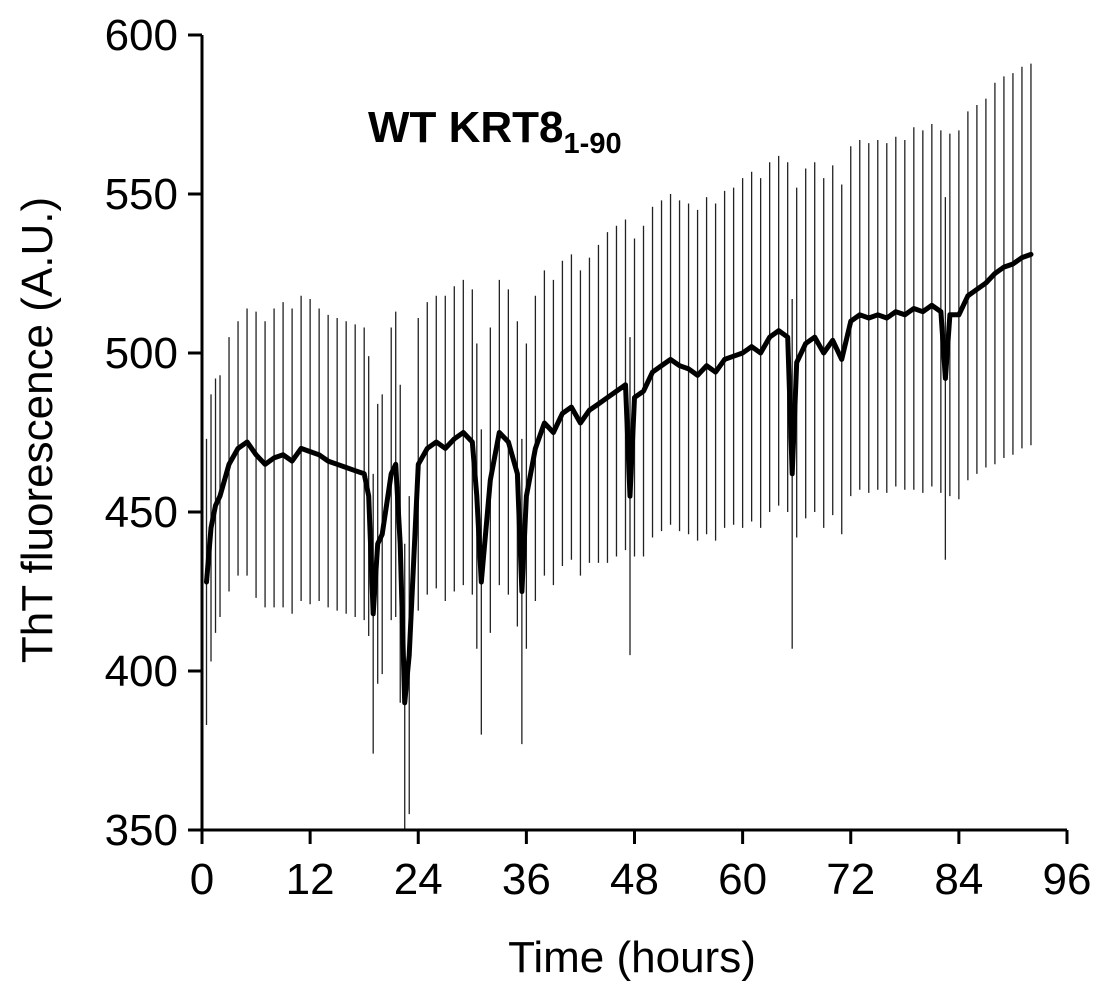 This screenshot has height=986, width=1102. I want to click on x-tick-label: 84, so click(958, 879).